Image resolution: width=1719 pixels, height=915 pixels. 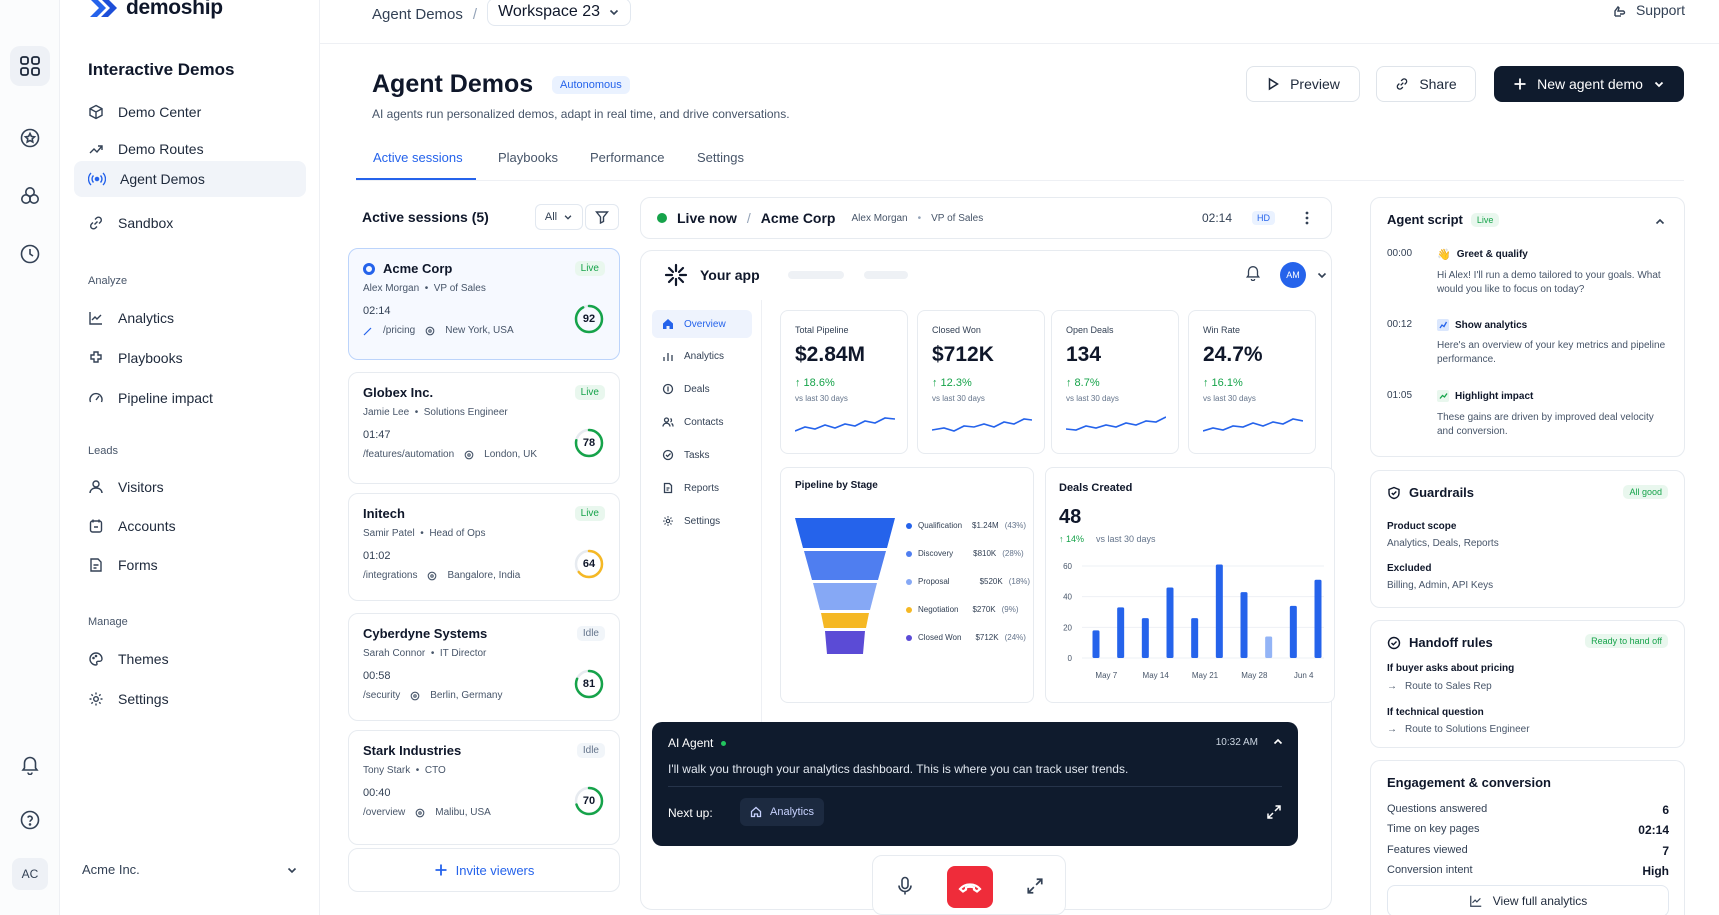 I want to click on sidebar-item-playbooks: Playbooks, so click(x=190, y=358).